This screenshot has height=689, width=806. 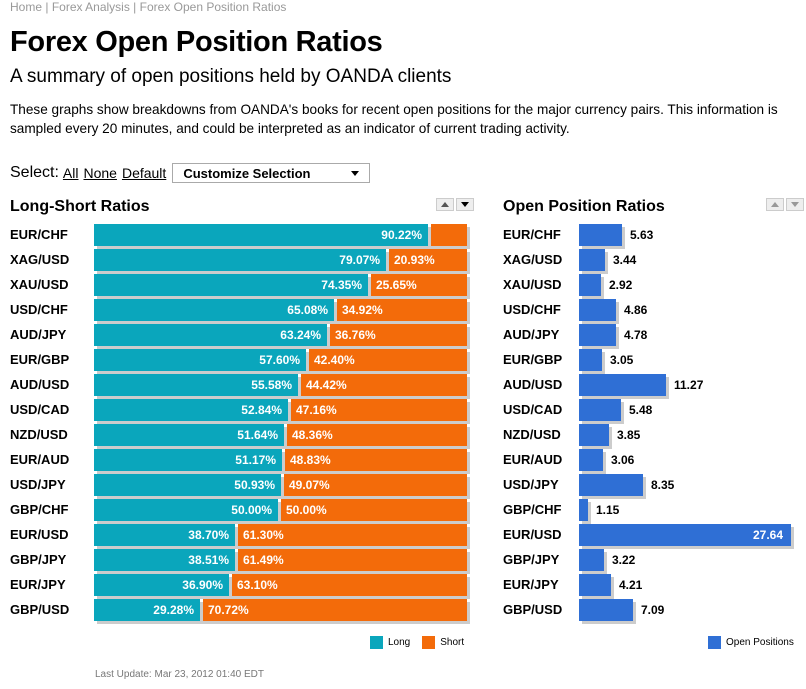 What do you see at coordinates (663, 485) in the screenshot?
I see `open-position-value: 8.35` at bounding box center [663, 485].